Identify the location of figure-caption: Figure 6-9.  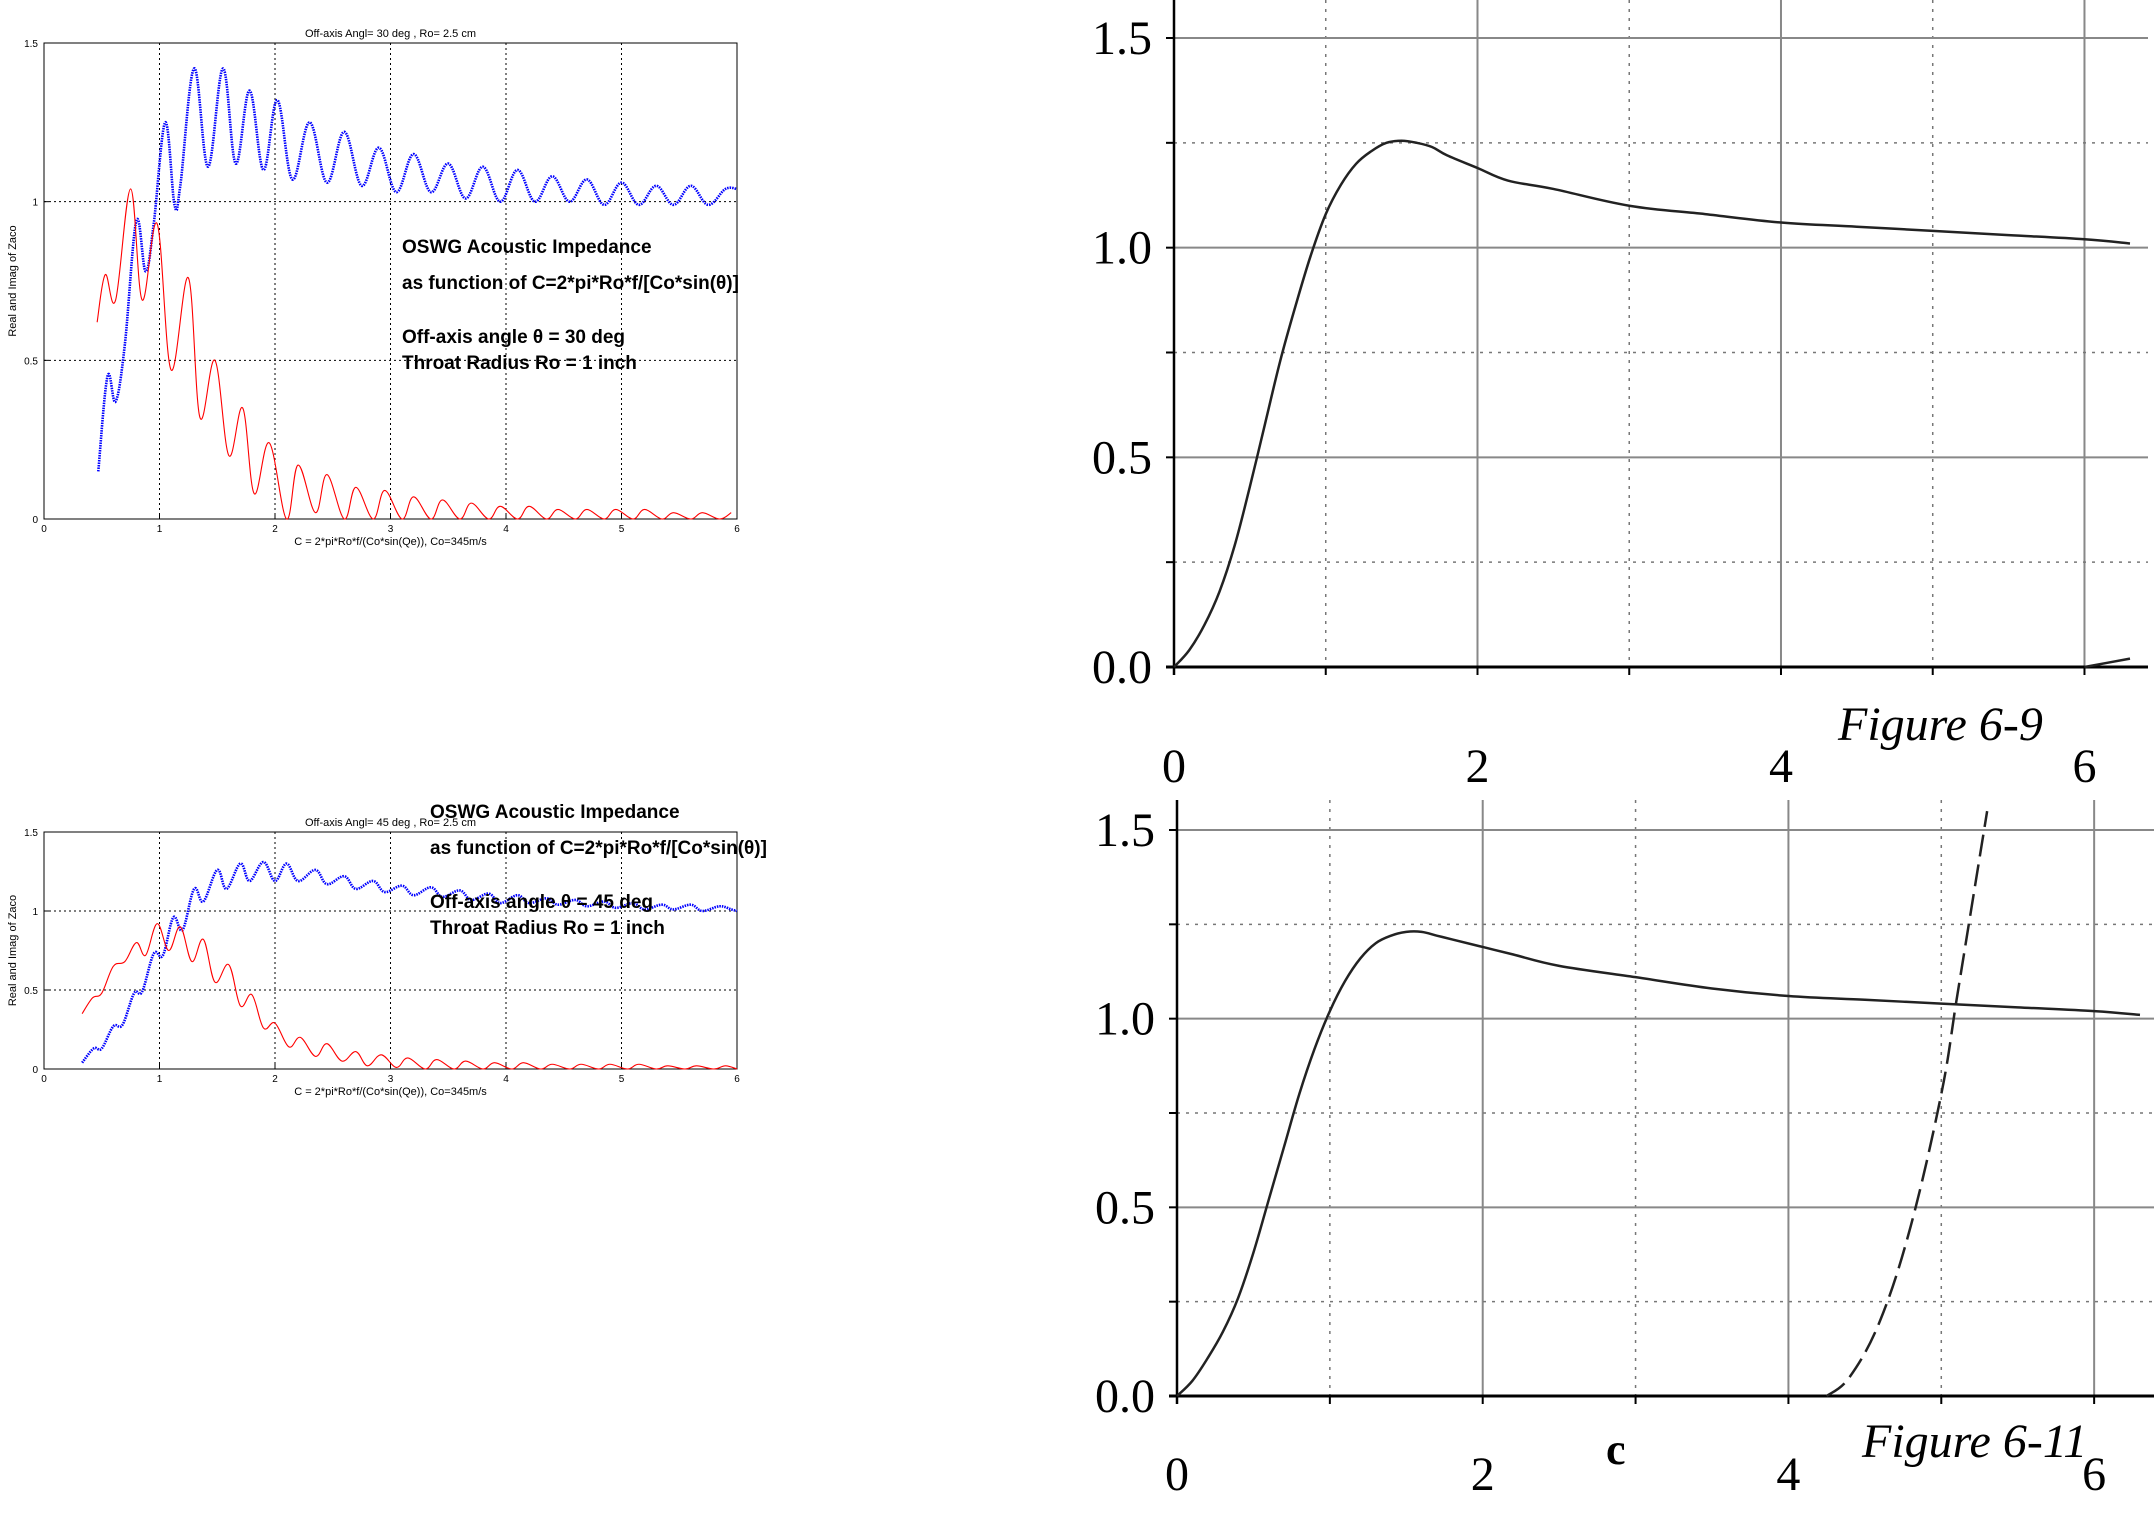
(1940, 724).